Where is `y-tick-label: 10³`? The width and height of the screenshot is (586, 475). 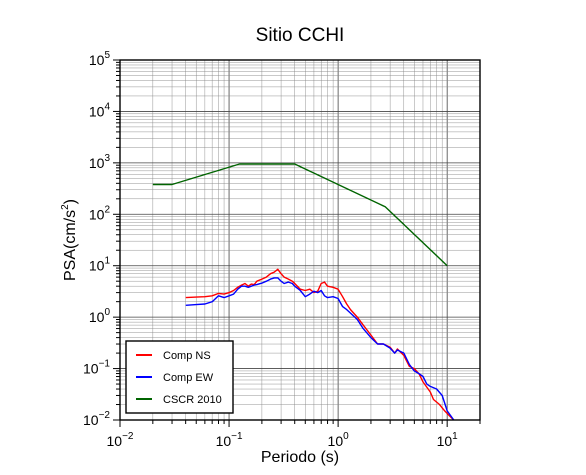 y-tick-label: 10³ is located at coordinates (100, 162).